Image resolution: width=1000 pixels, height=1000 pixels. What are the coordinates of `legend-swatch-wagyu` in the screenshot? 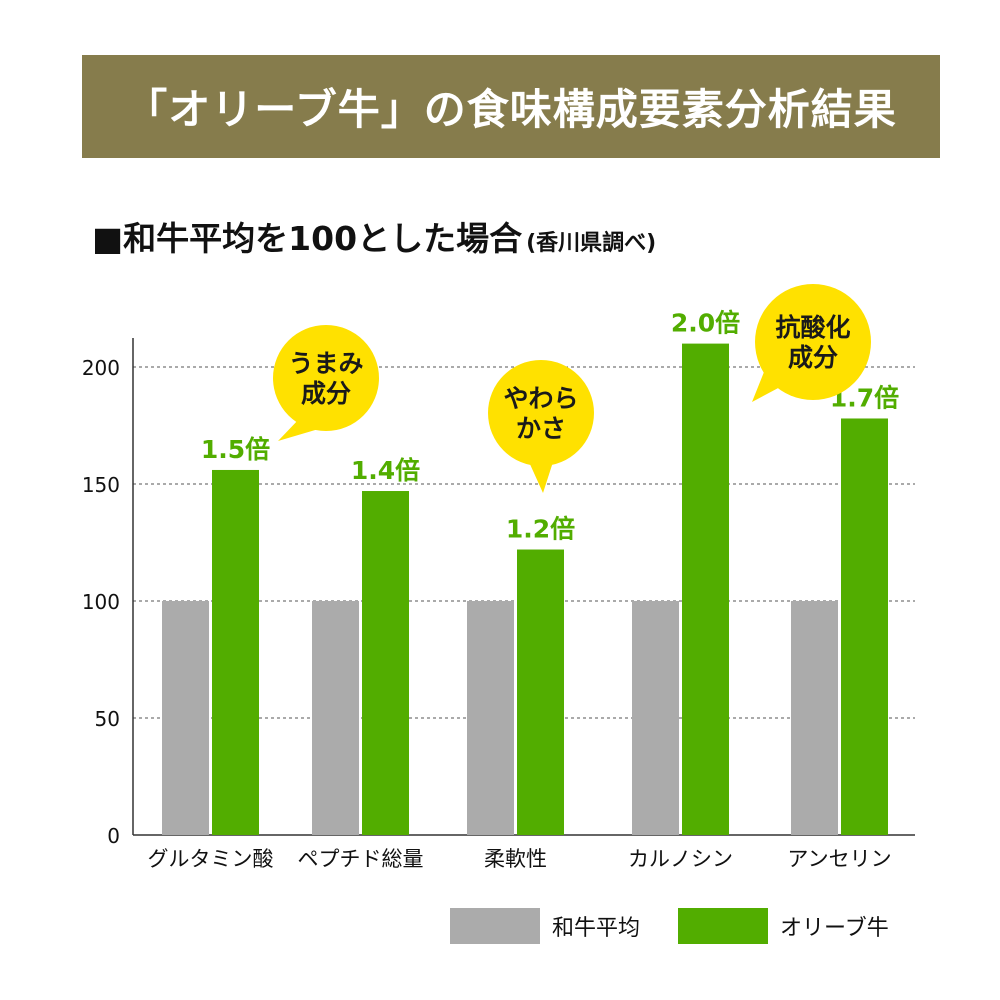 It's located at (495, 926).